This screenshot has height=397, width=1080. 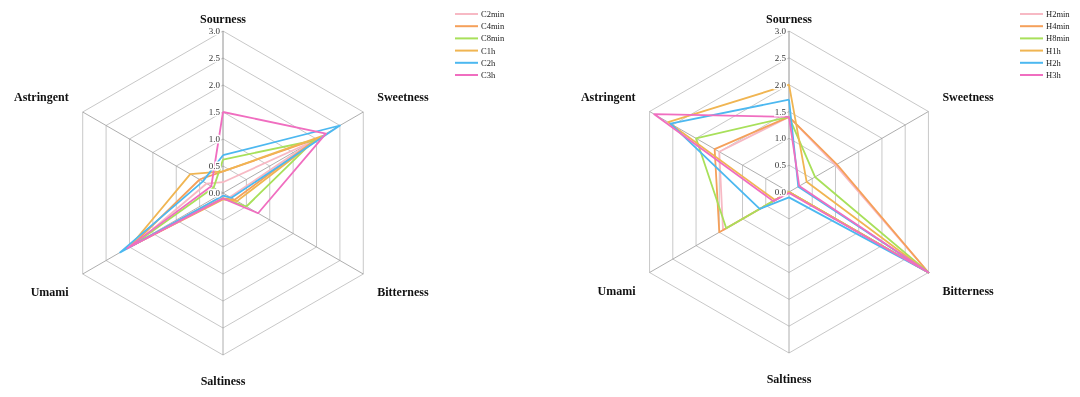 I want to click on y-tick-label: 2.0, so click(x=214, y=85).